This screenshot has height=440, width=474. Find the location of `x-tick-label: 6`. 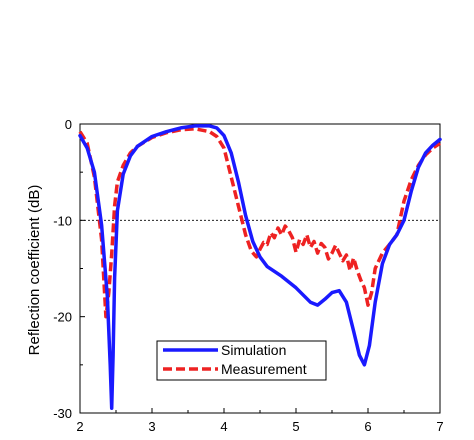

x-tick-label: 6 is located at coordinates (367, 426).